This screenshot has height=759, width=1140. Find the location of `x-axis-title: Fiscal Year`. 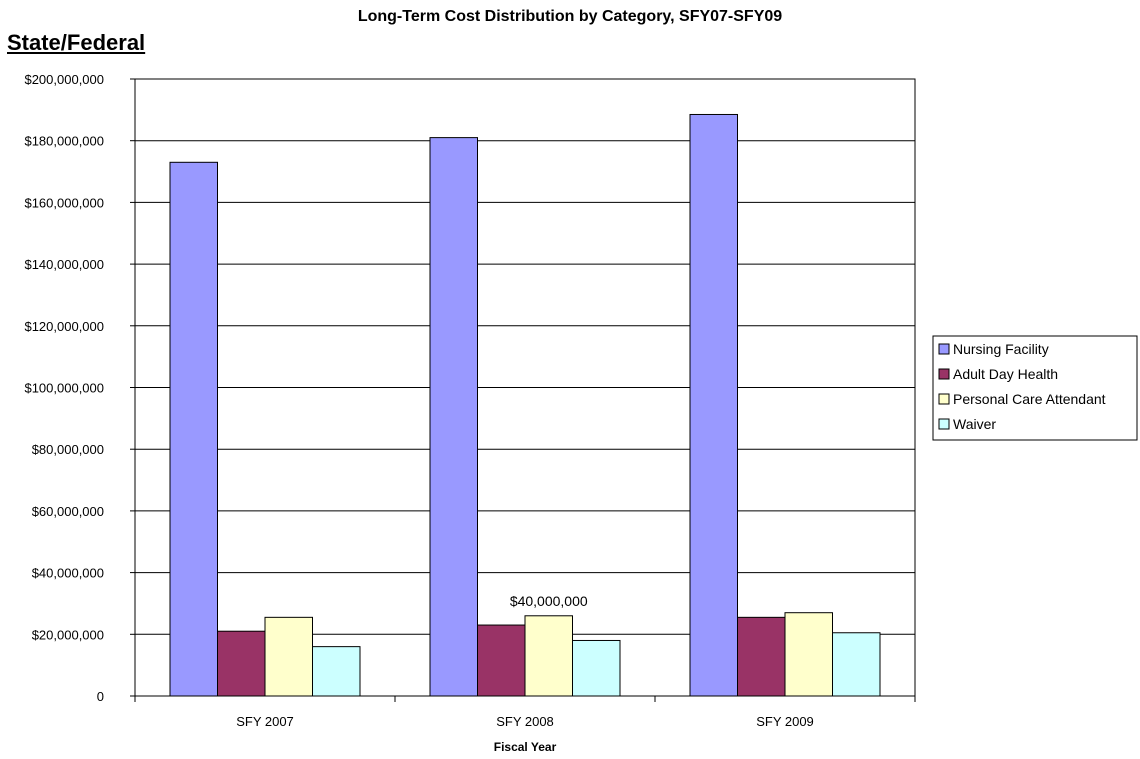

x-axis-title: Fiscal Year is located at coordinates (525, 747).